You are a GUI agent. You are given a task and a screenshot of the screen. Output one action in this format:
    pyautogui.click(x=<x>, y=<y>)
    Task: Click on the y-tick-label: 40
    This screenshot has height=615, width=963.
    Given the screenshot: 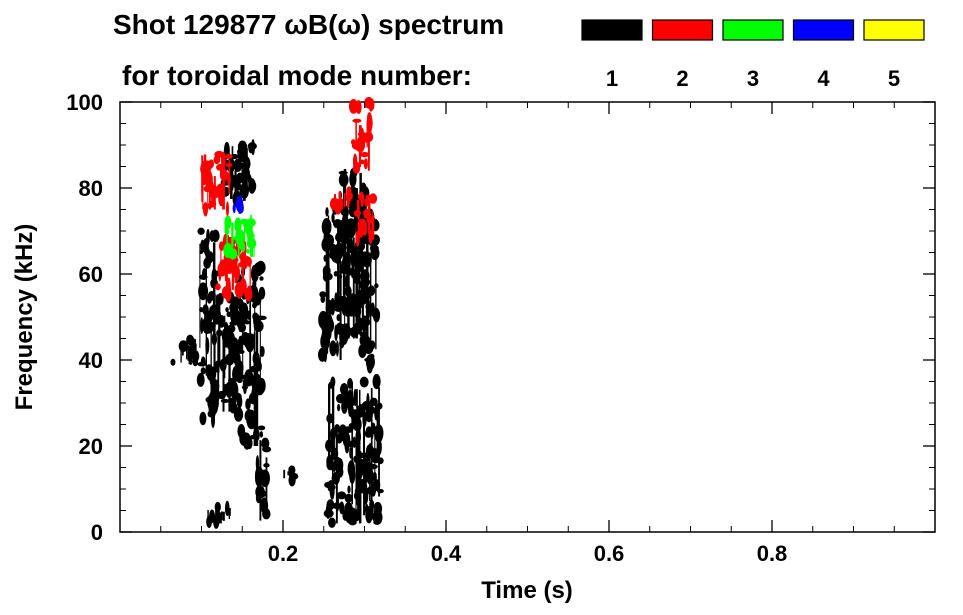 What is the action you would take?
    pyautogui.click(x=91, y=360)
    